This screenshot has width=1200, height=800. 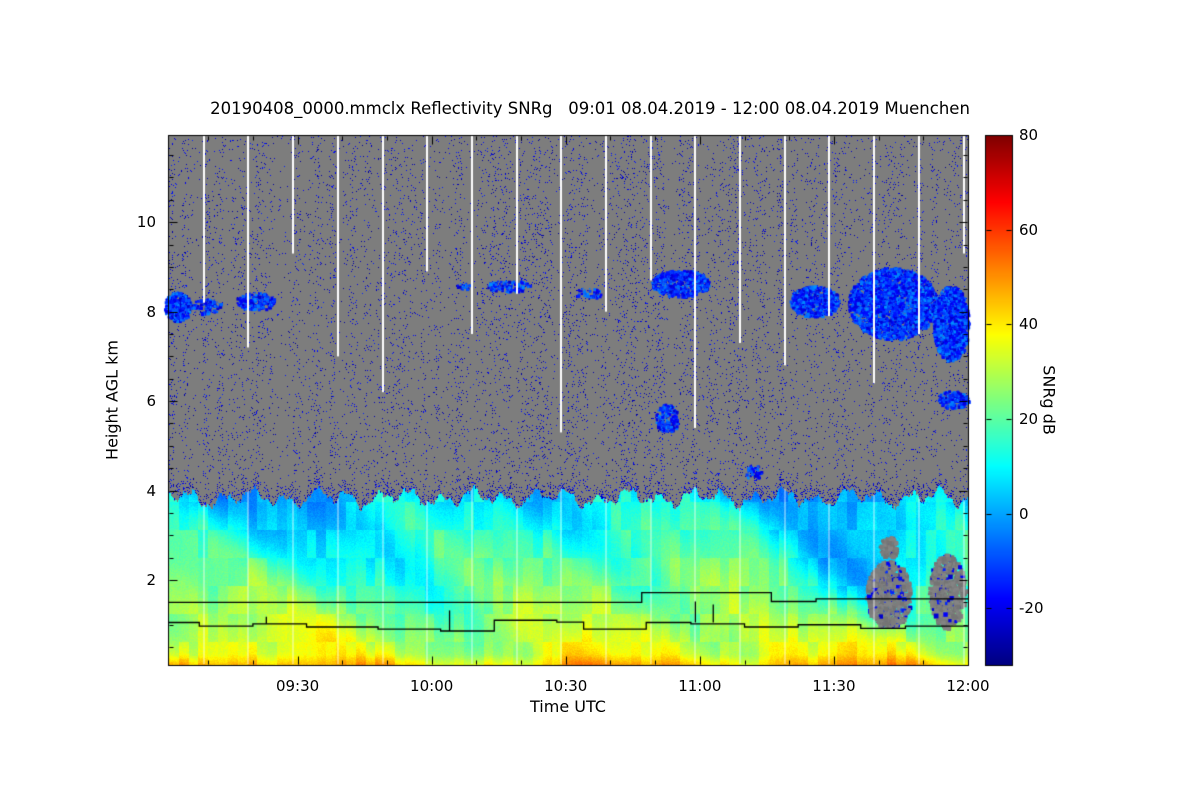 What do you see at coordinates (151, 490) in the screenshot?
I see `y-tick-label: 4` at bounding box center [151, 490].